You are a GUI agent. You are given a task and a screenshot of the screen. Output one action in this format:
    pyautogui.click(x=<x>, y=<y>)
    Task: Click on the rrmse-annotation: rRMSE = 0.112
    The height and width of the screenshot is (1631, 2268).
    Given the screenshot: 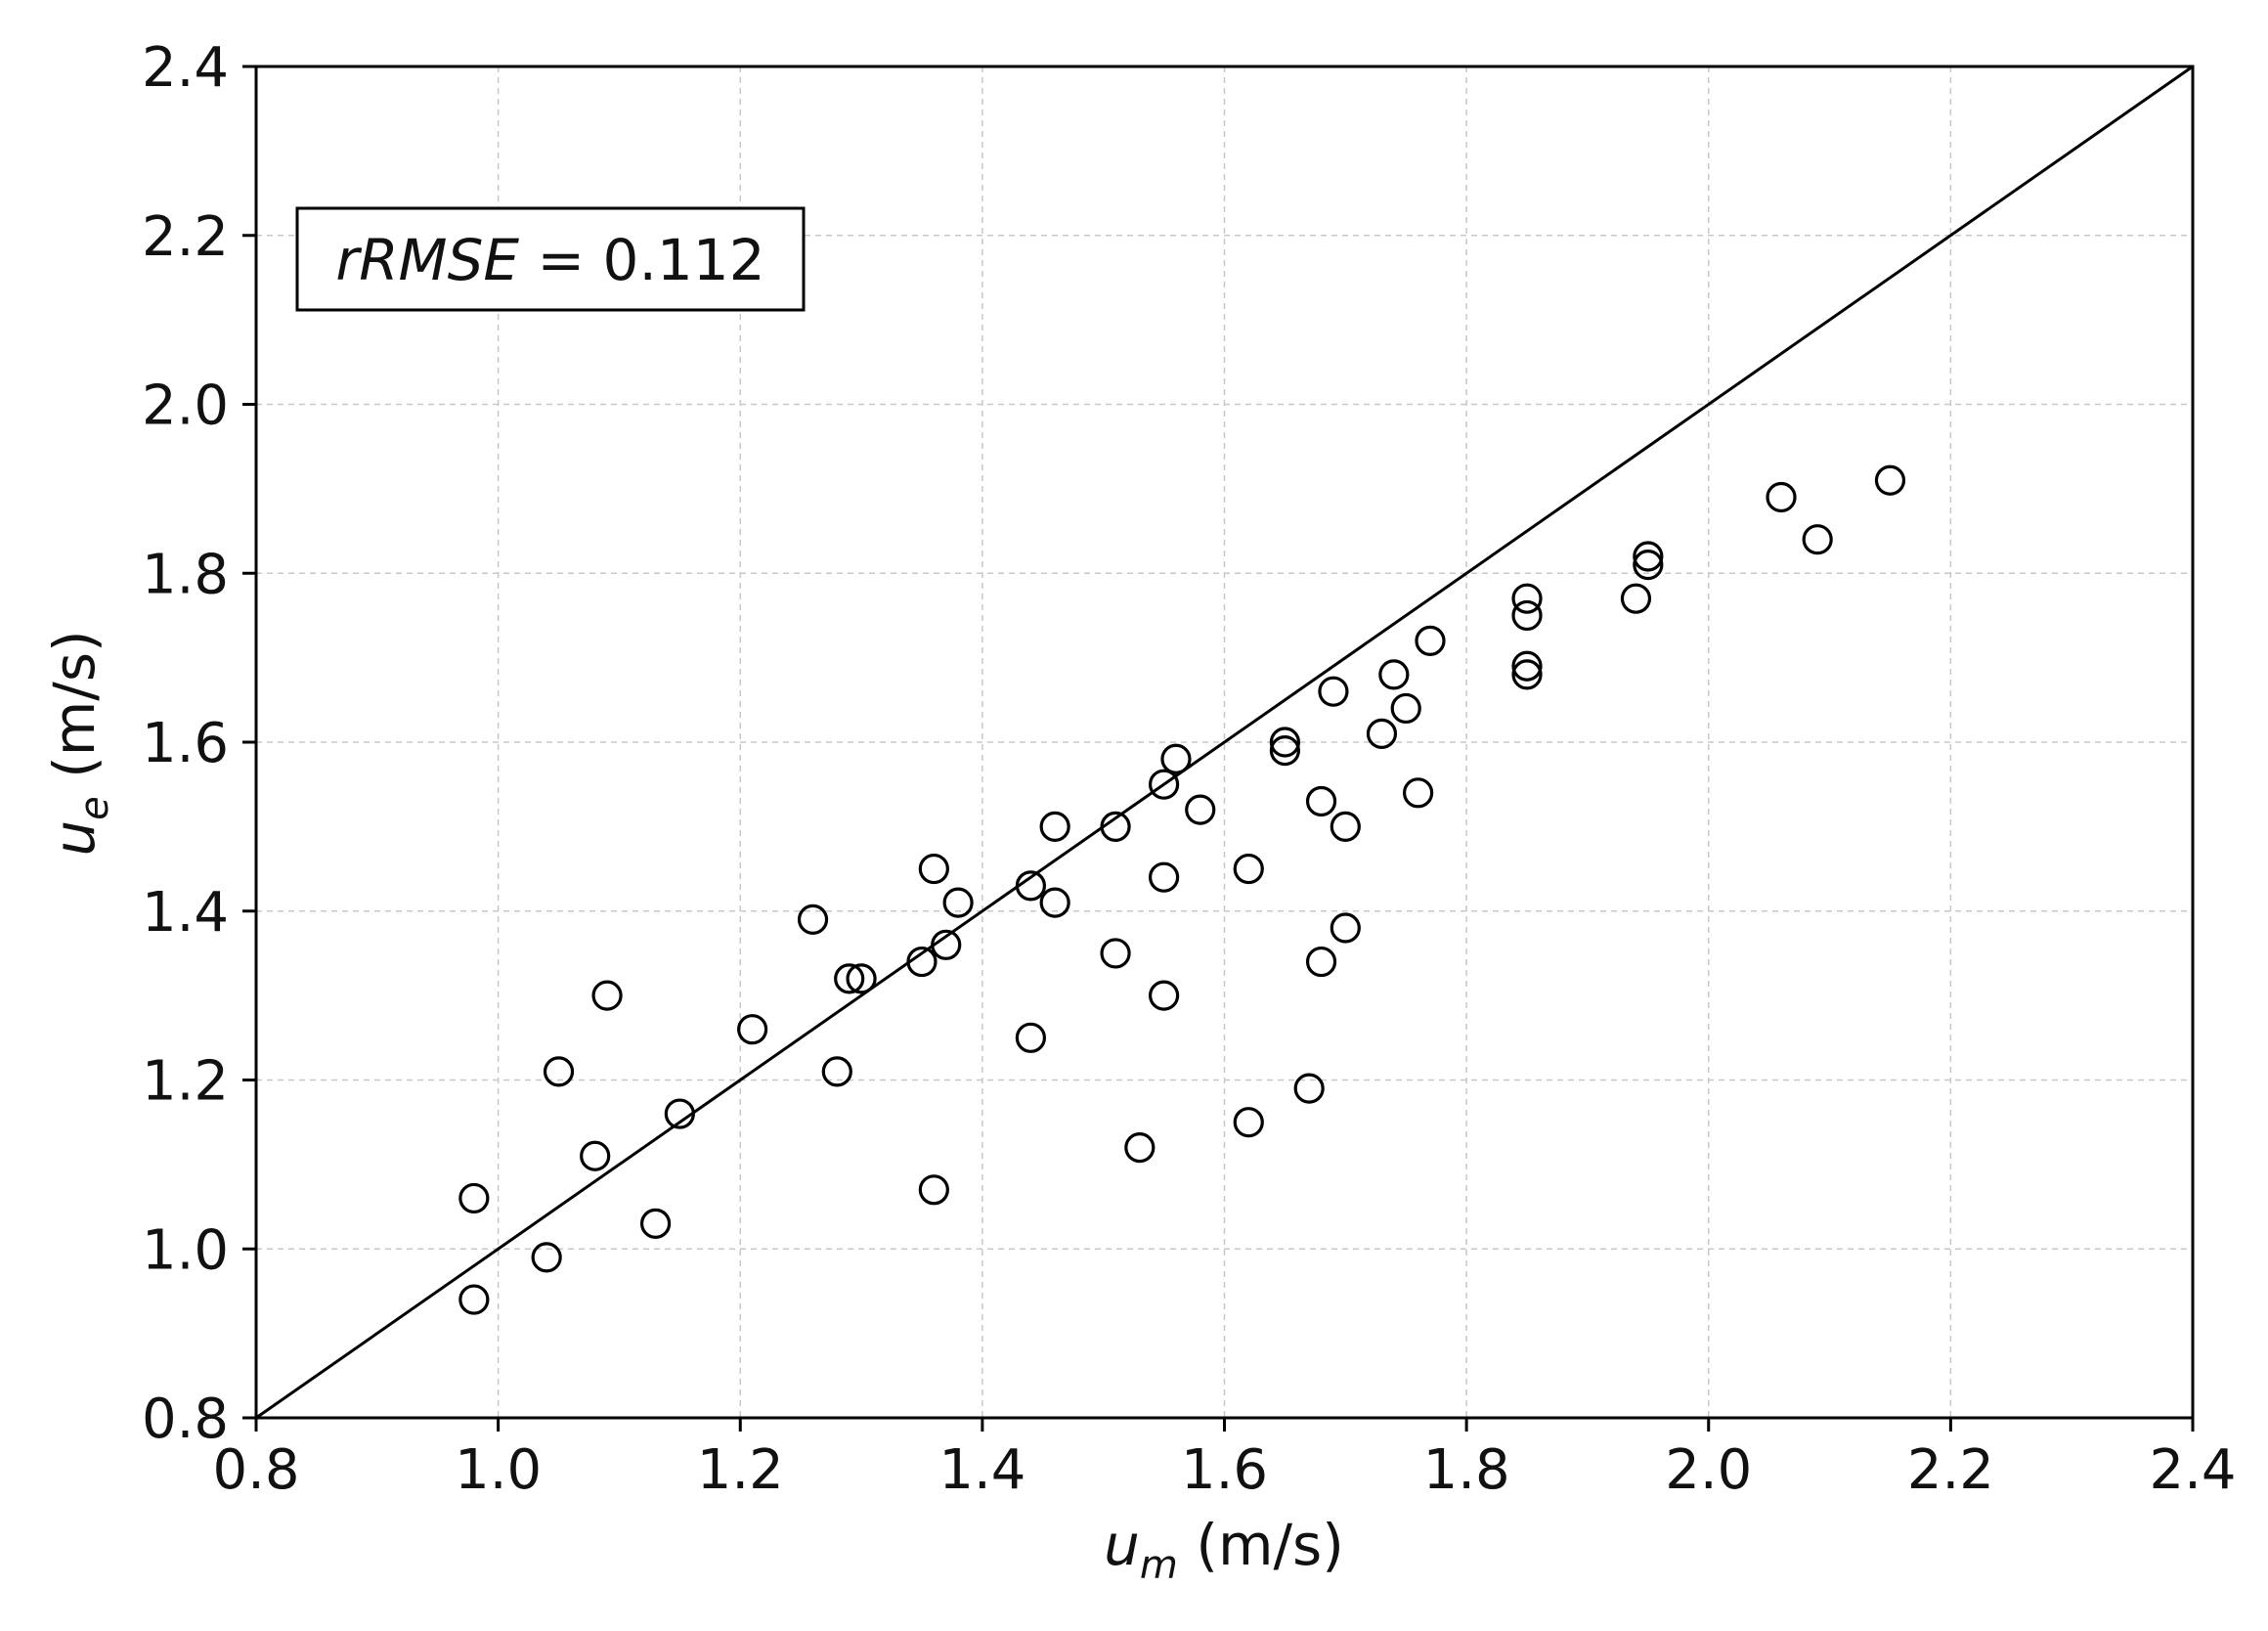 What is the action you would take?
    pyautogui.click(x=550, y=259)
    